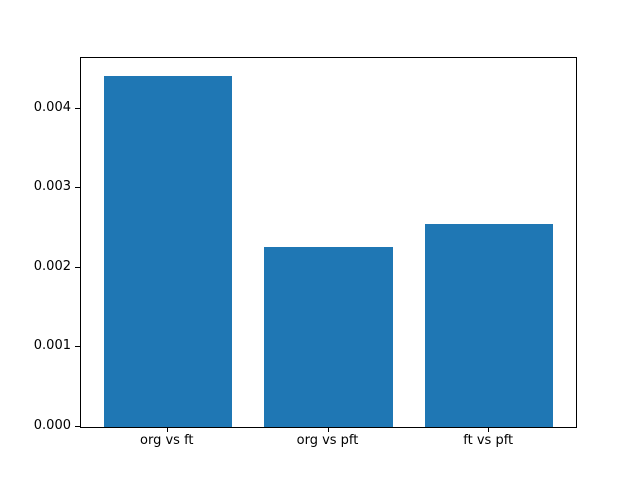 This screenshot has height=480, width=640. I want to click on x-tick-label: org vs ft, so click(167, 440).